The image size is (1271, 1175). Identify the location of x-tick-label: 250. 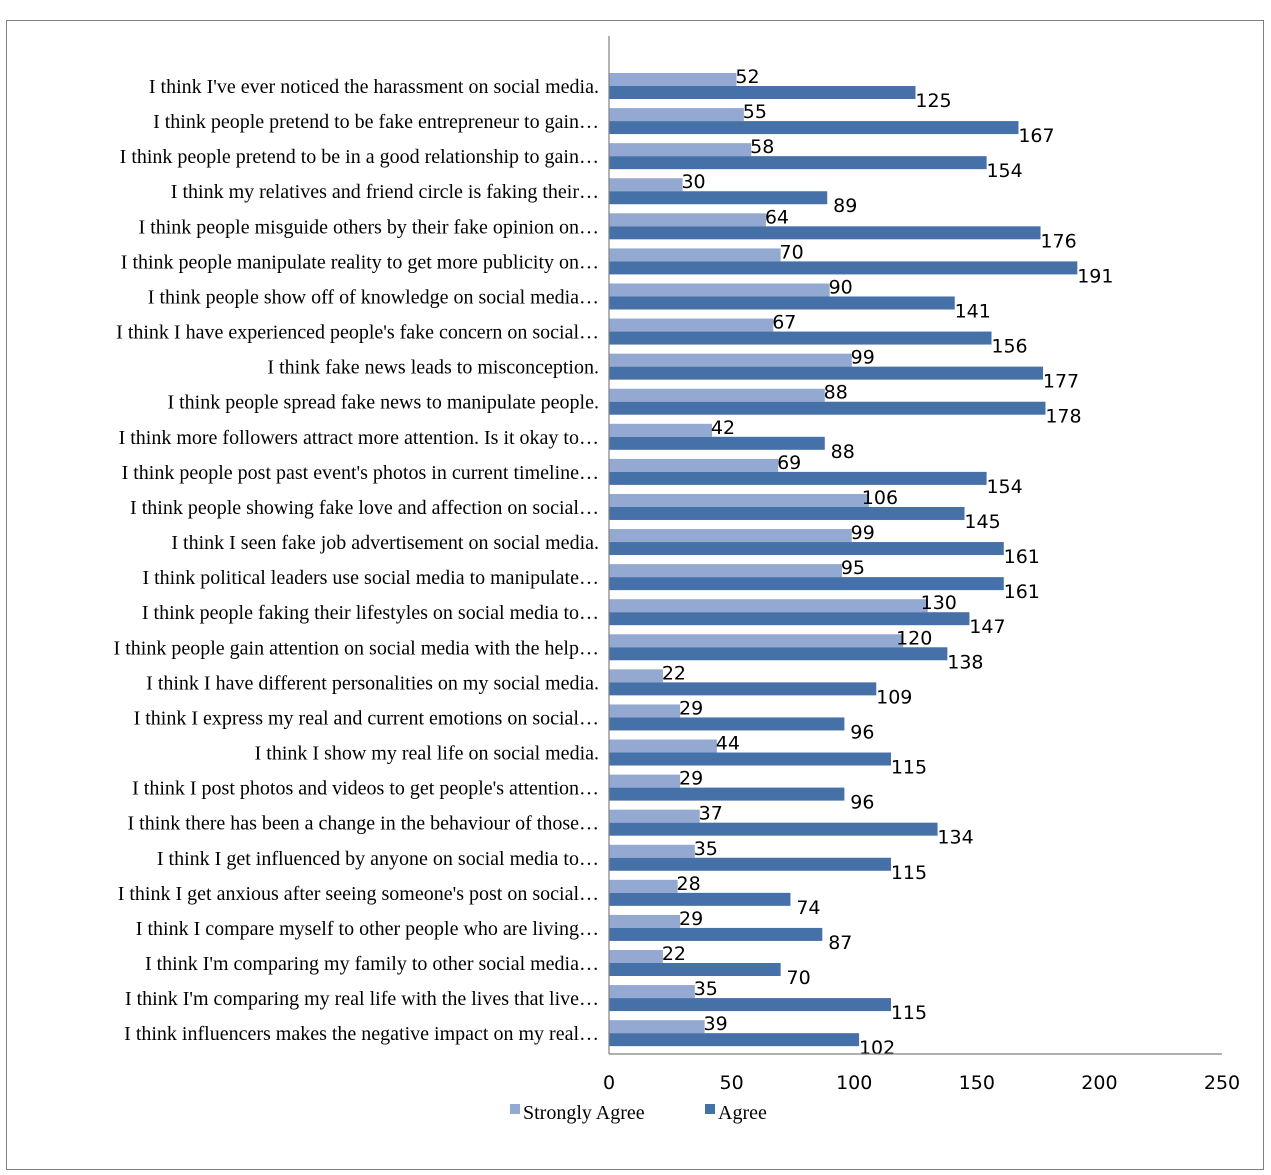
(1222, 1083).